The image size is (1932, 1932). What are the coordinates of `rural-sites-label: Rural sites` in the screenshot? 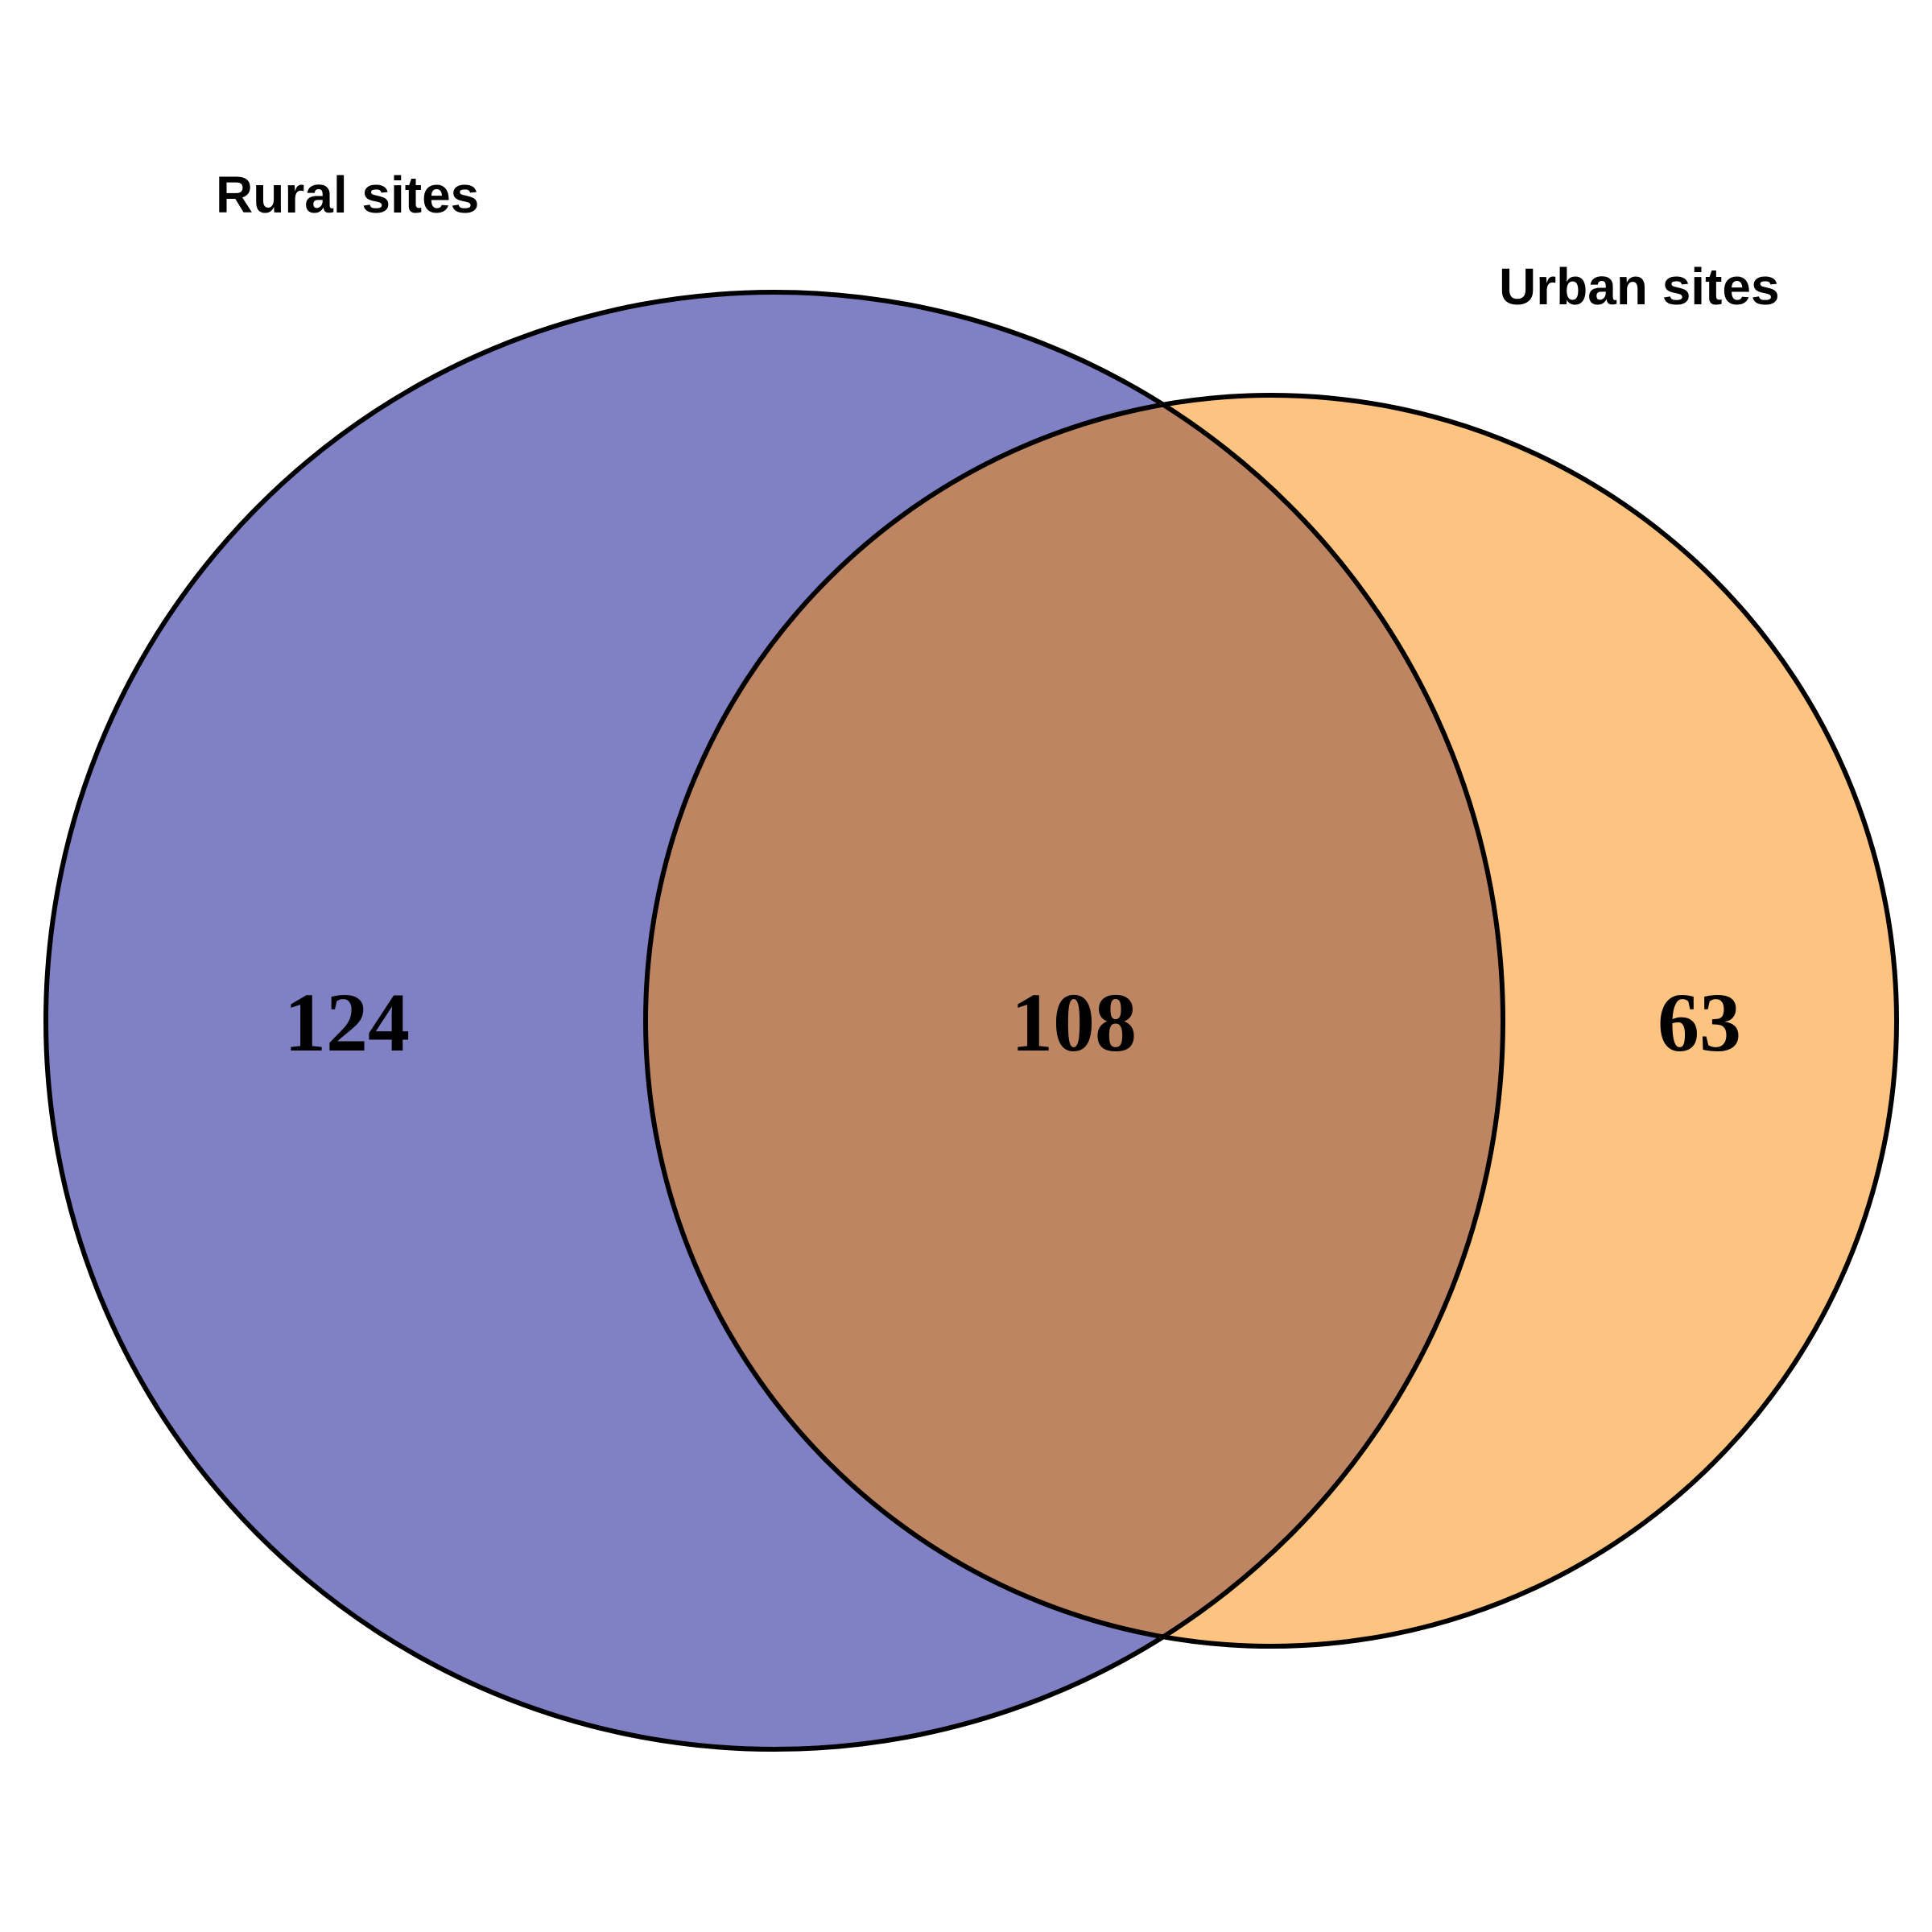 It's located at (347, 195).